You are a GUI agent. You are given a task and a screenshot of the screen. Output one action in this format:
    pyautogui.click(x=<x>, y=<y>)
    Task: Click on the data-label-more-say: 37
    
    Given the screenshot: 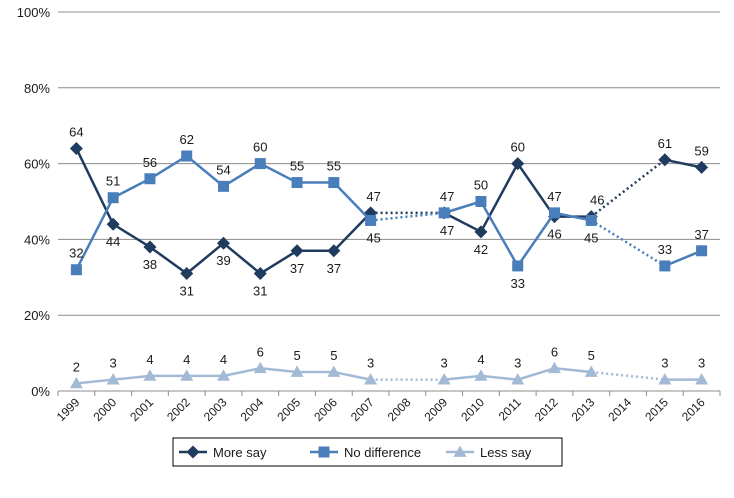 What is the action you would take?
    pyautogui.click(x=297, y=268)
    